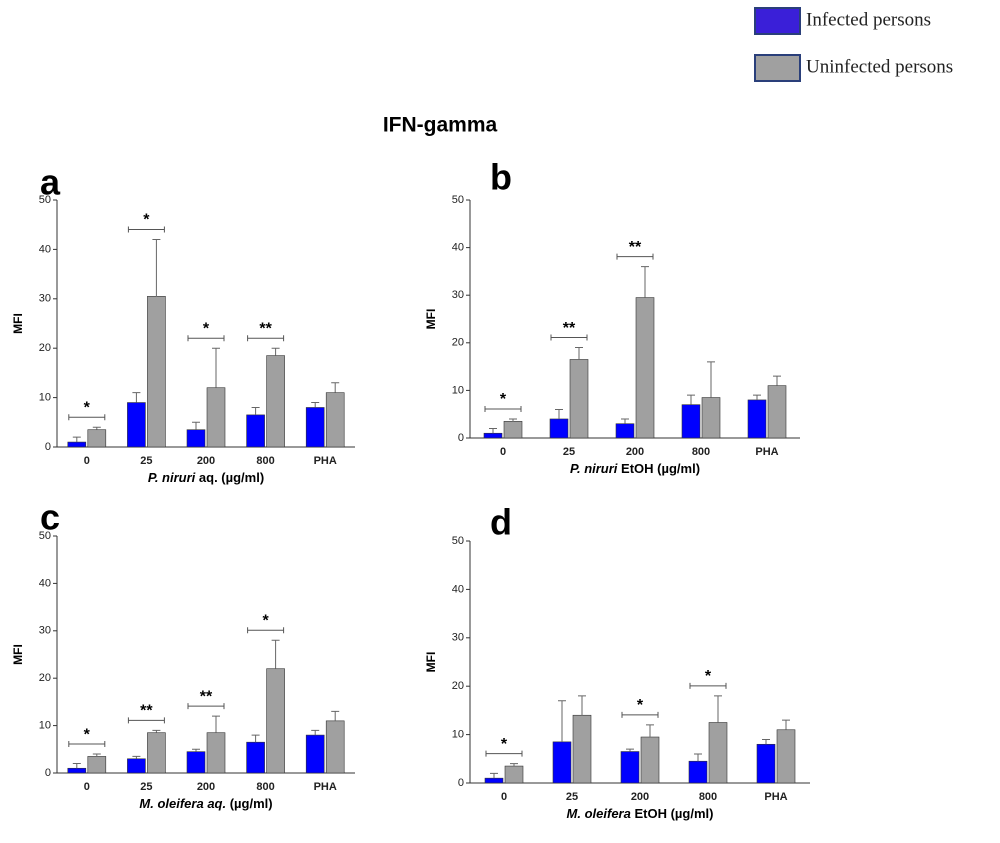 This screenshot has width=1000, height=843. Describe the element at coordinates (50, 182) in the screenshot. I see `panel-letter: a` at that location.